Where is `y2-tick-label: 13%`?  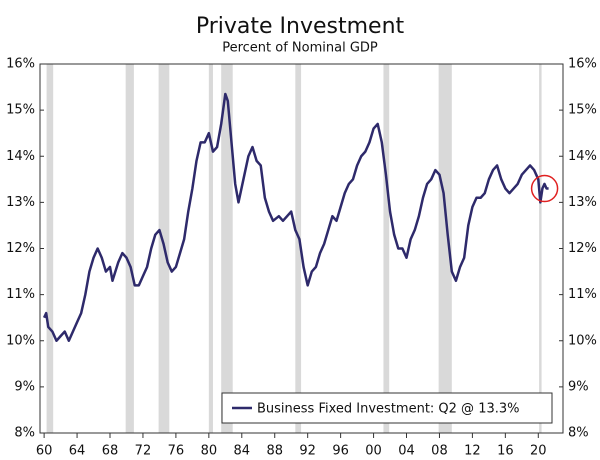 y2-tick-label: 13% is located at coordinates (582, 202).